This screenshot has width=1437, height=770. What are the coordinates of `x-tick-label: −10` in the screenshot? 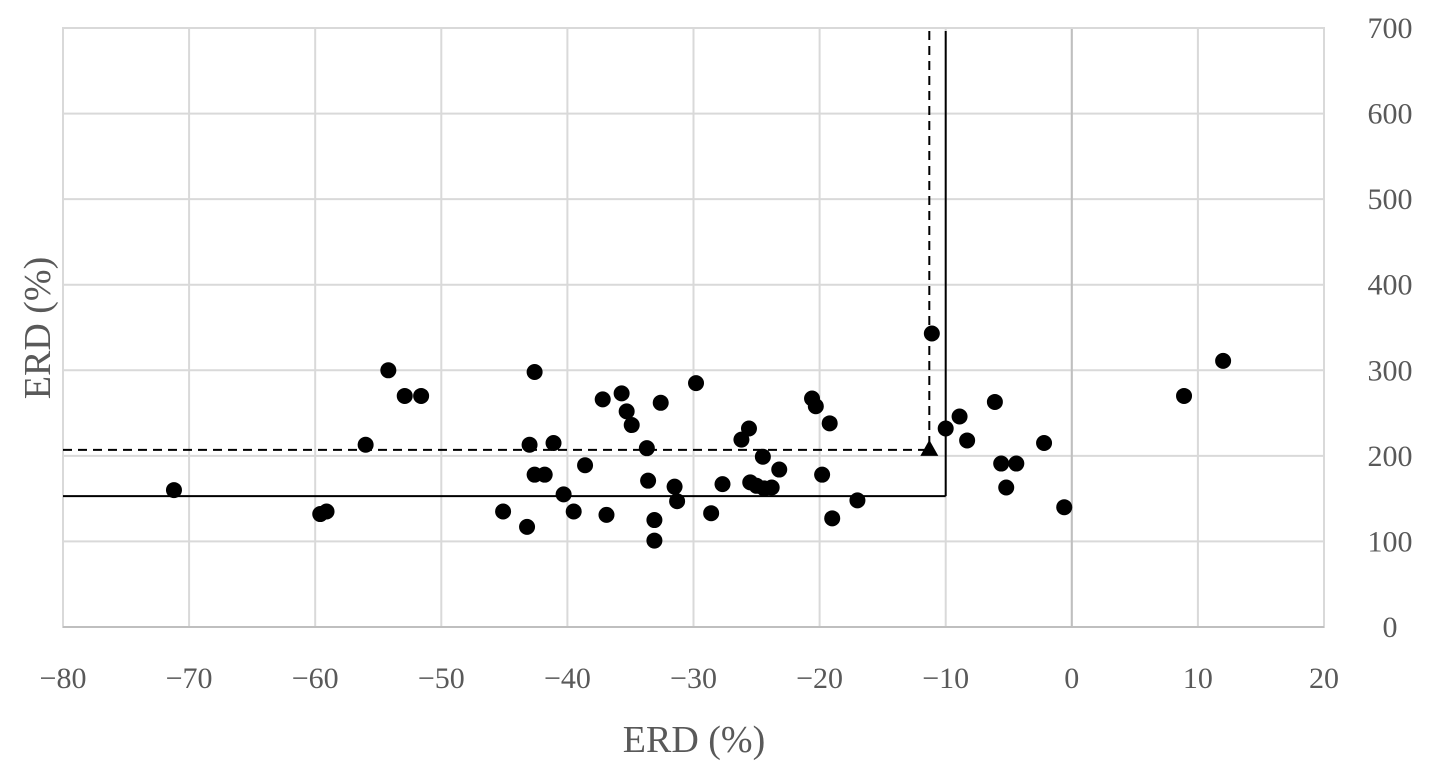 It's located at (945, 678).